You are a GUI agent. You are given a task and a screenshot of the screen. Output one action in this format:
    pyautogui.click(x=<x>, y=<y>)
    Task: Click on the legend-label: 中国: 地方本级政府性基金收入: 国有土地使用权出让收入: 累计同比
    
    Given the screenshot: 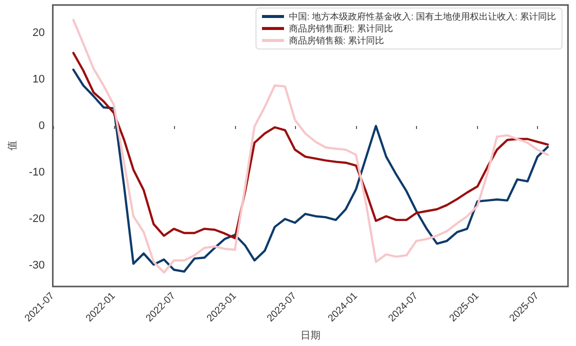 What is the action you would take?
    pyautogui.click(x=422, y=17)
    